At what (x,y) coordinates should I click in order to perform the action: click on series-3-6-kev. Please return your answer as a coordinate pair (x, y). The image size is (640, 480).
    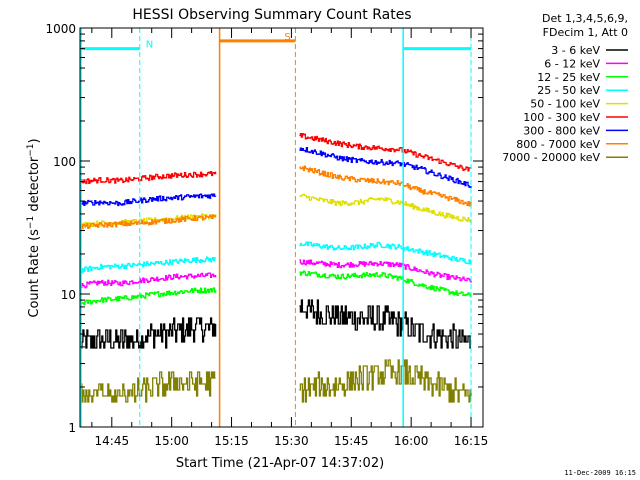
    Looking at the image, I should click on (275, 324).